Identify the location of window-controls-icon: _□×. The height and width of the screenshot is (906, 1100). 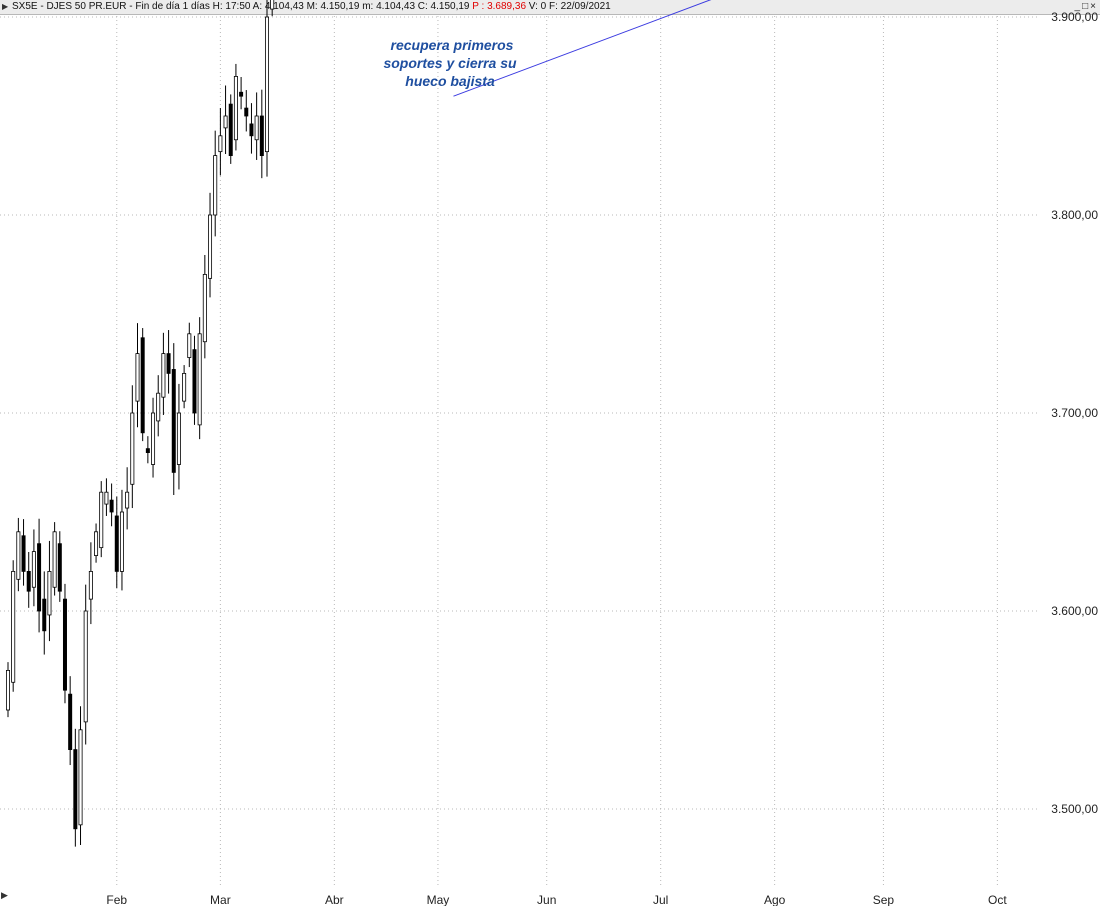
(1086, 6).